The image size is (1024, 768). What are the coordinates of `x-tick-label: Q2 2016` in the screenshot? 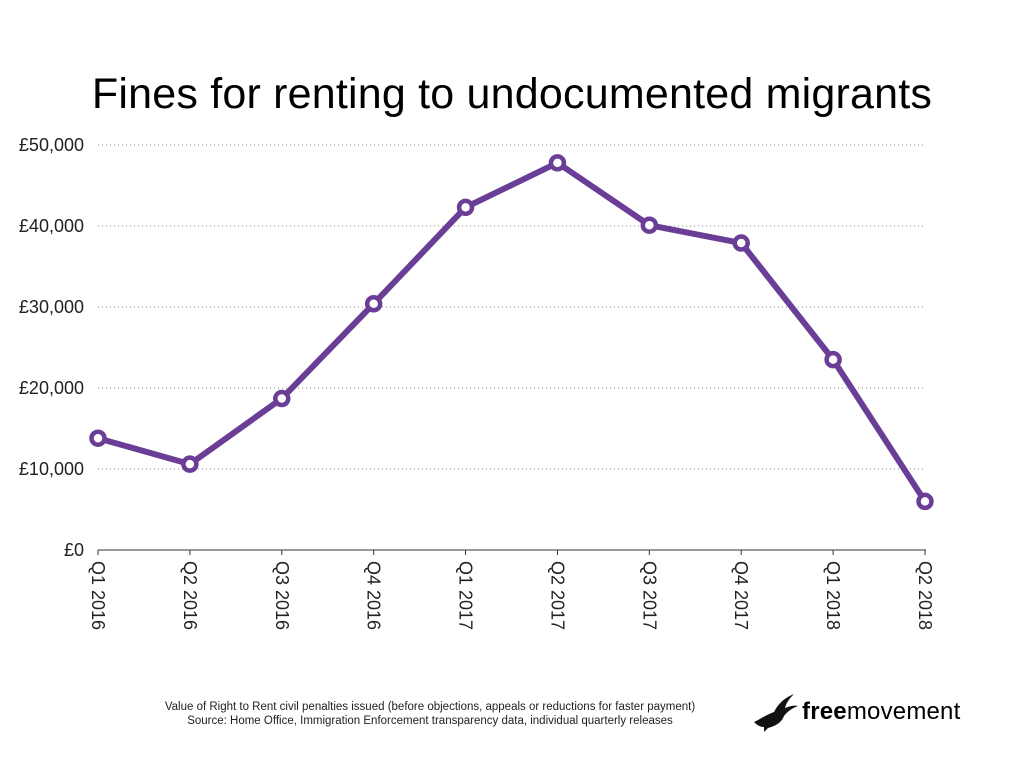 It's located at (190, 595).